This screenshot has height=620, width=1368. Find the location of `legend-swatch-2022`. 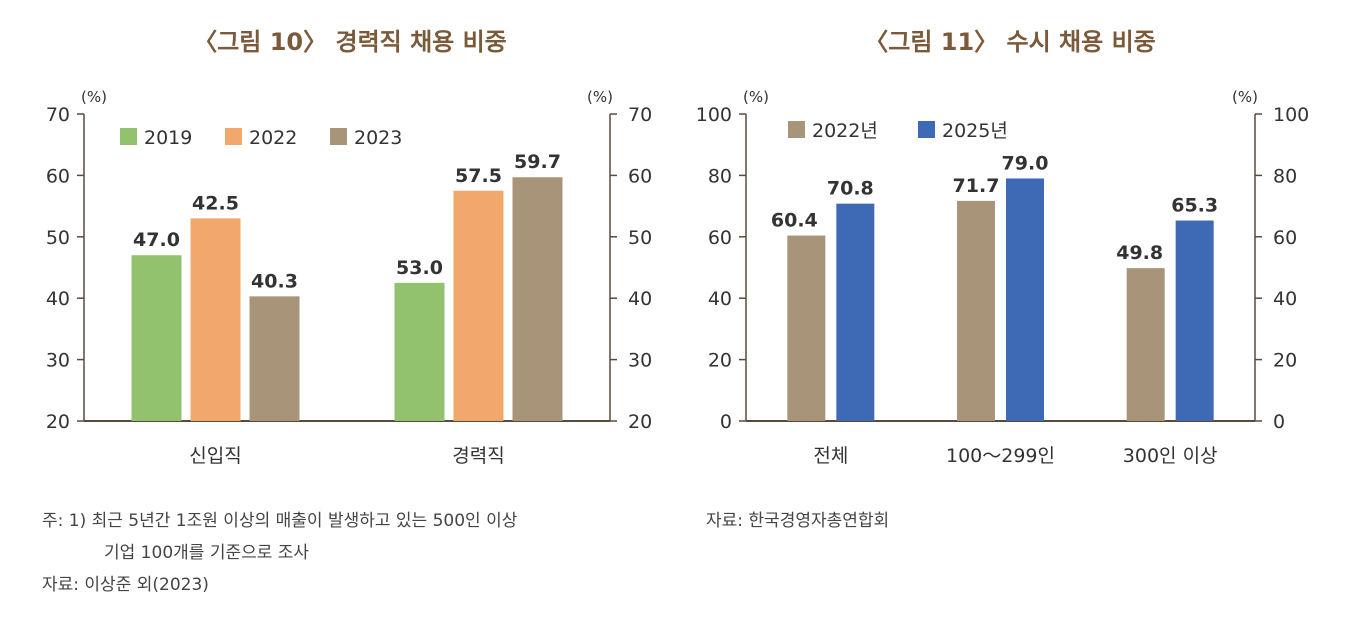

legend-swatch-2022 is located at coordinates (233, 136).